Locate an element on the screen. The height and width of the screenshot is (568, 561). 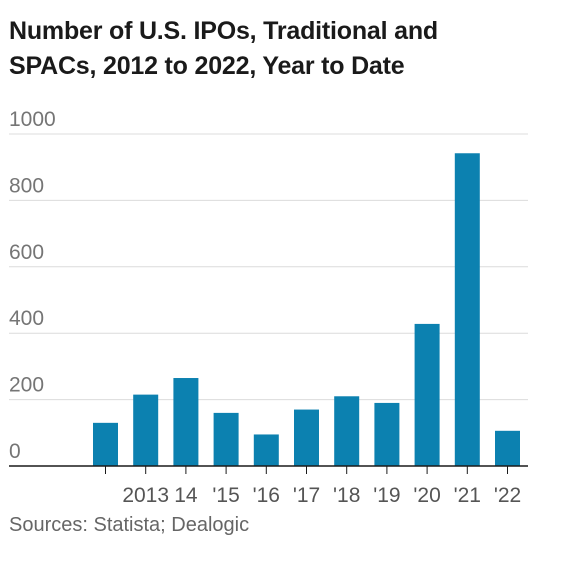
y-tick-label-600: 600 is located at coordinates (26, 252).